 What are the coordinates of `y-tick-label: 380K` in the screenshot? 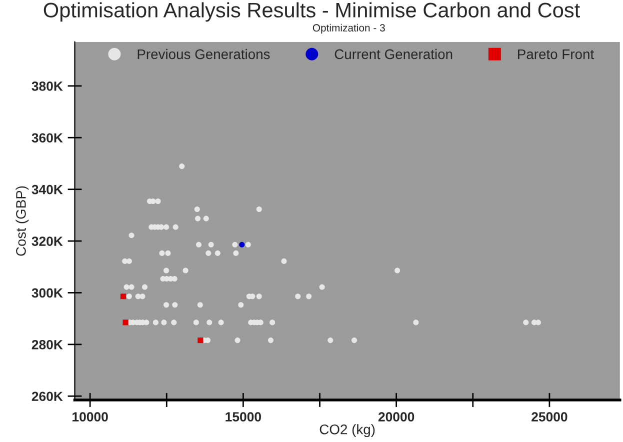 It's located at (47, 86).